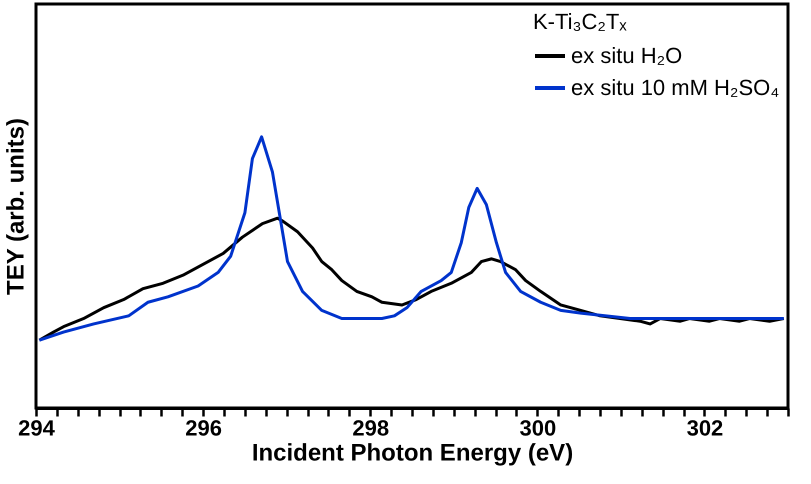 The width and height of the screenshot is (811, 484). I want to click on legend-title: K-Ti₃C₂Tₓ, so click(580, 21).